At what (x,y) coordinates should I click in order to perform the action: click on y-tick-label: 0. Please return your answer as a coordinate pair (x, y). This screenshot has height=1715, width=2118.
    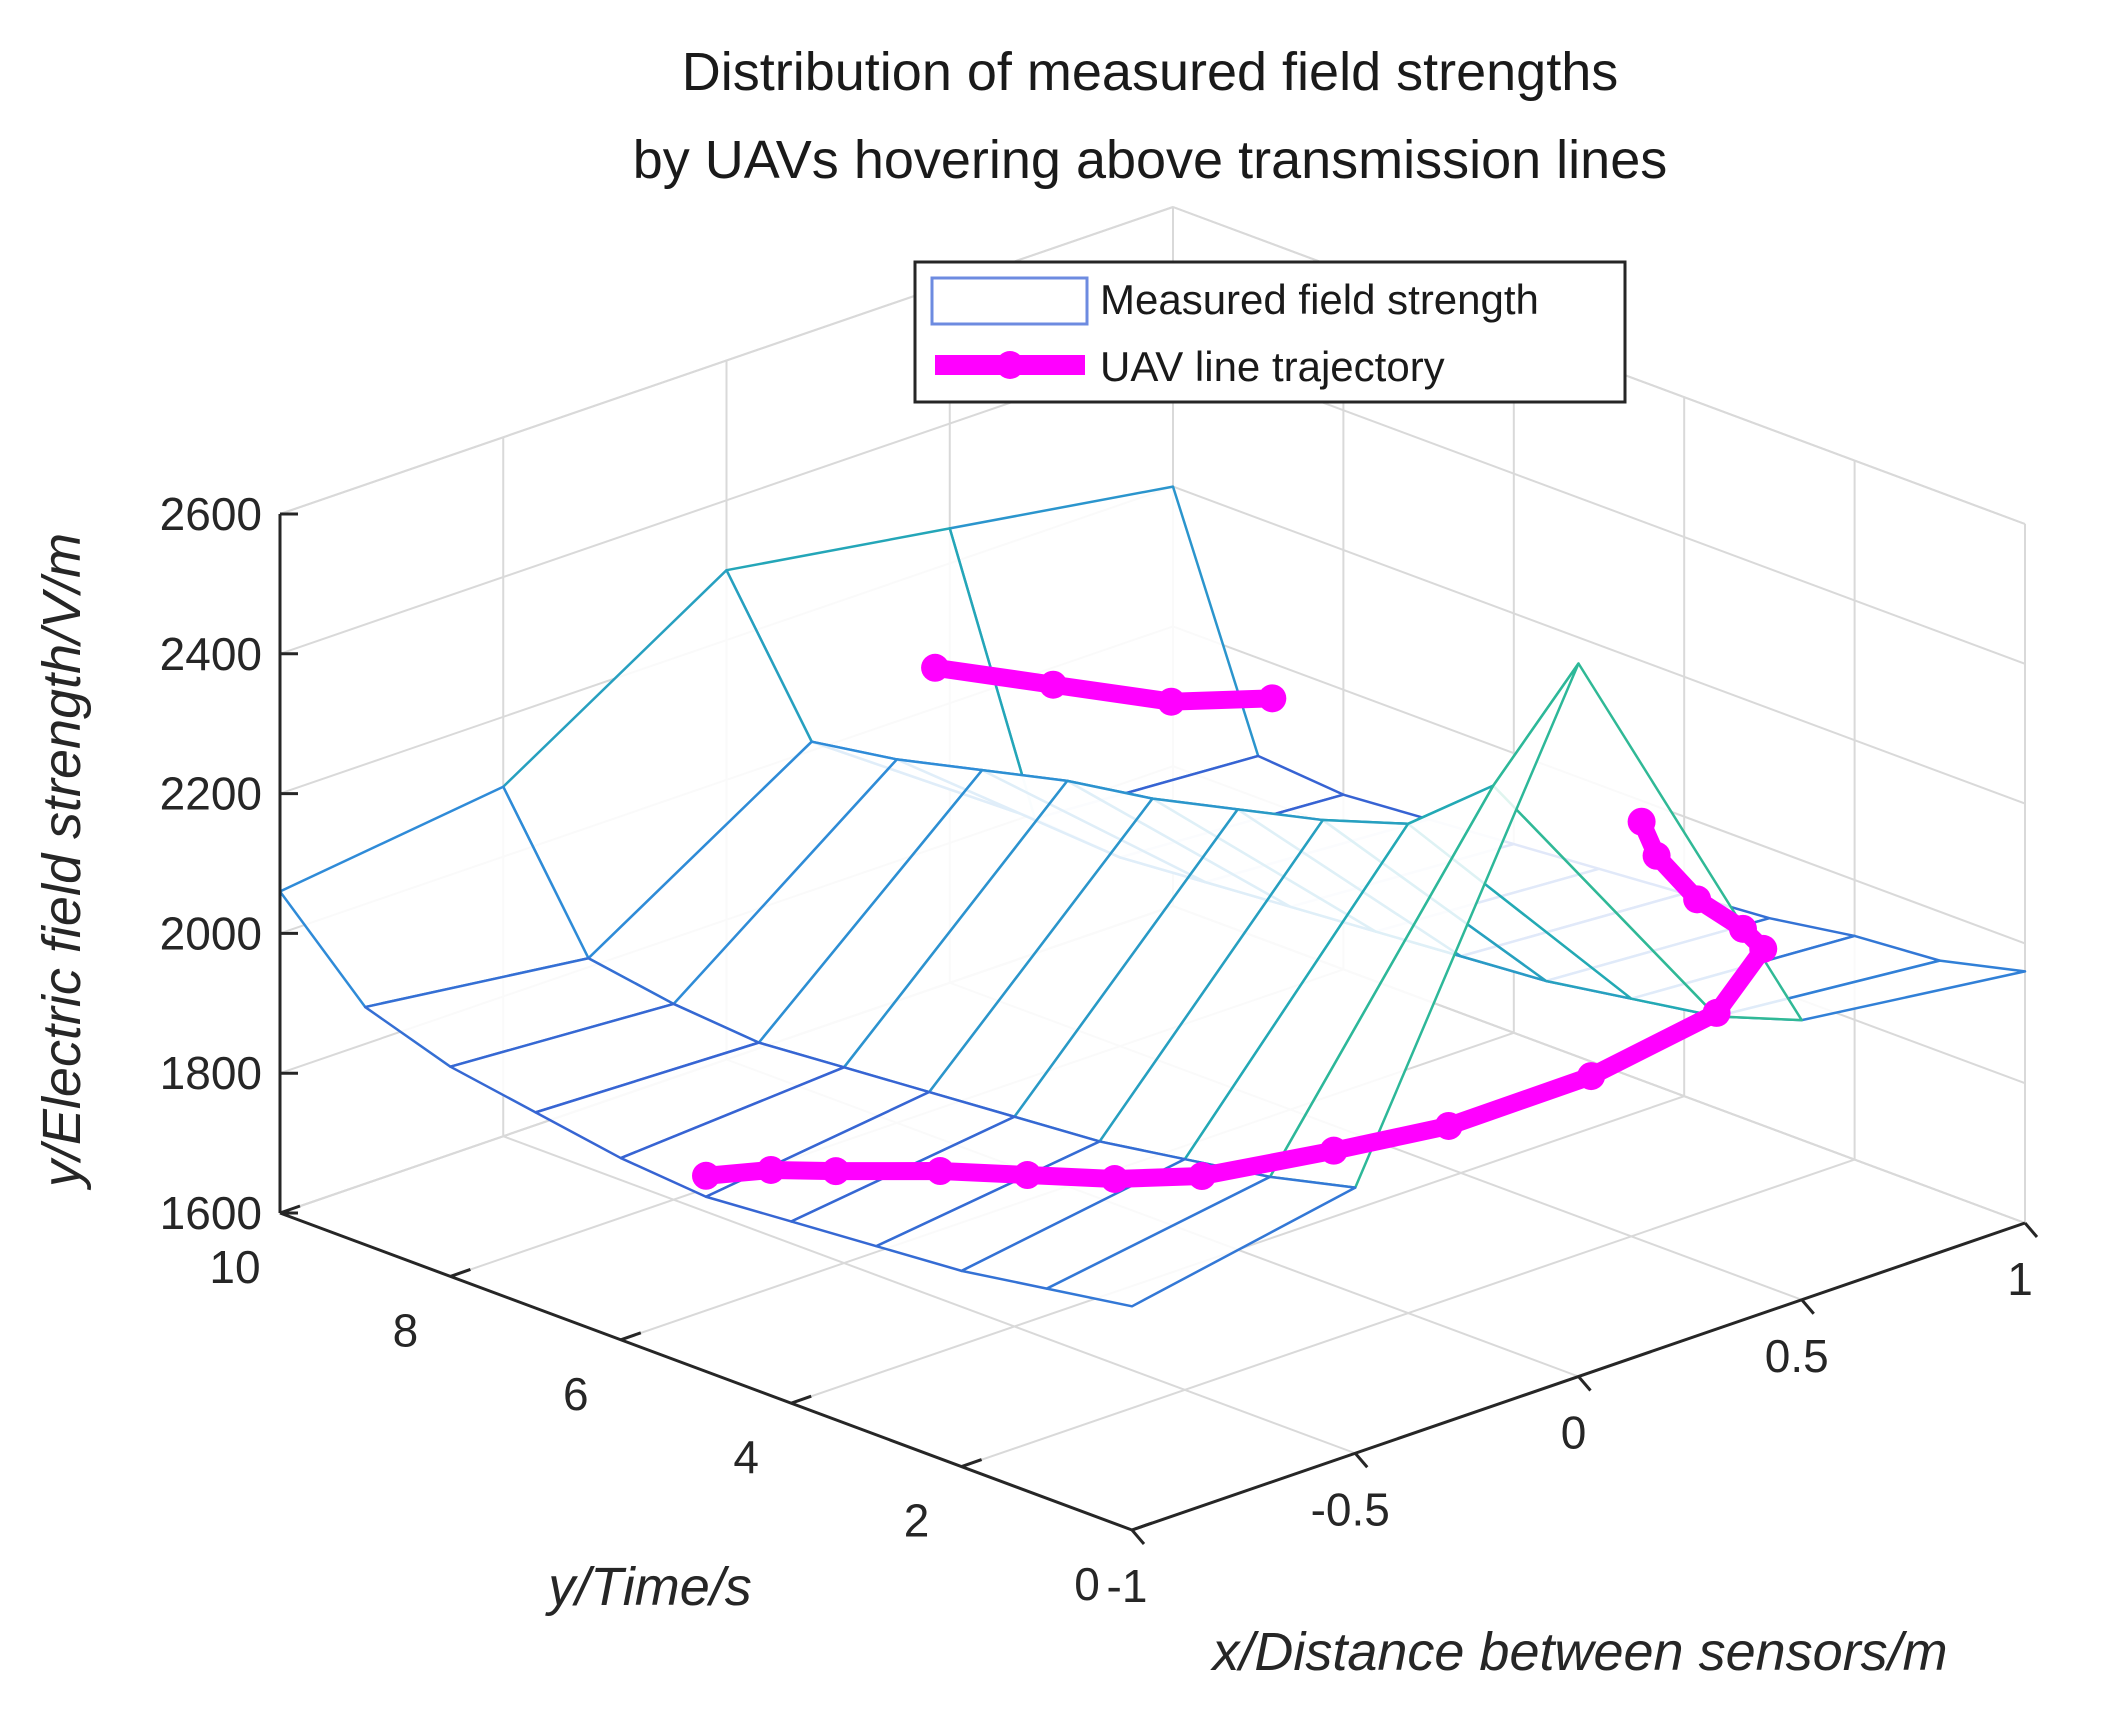
    Looking at the image, I should click on (1087, 1584).